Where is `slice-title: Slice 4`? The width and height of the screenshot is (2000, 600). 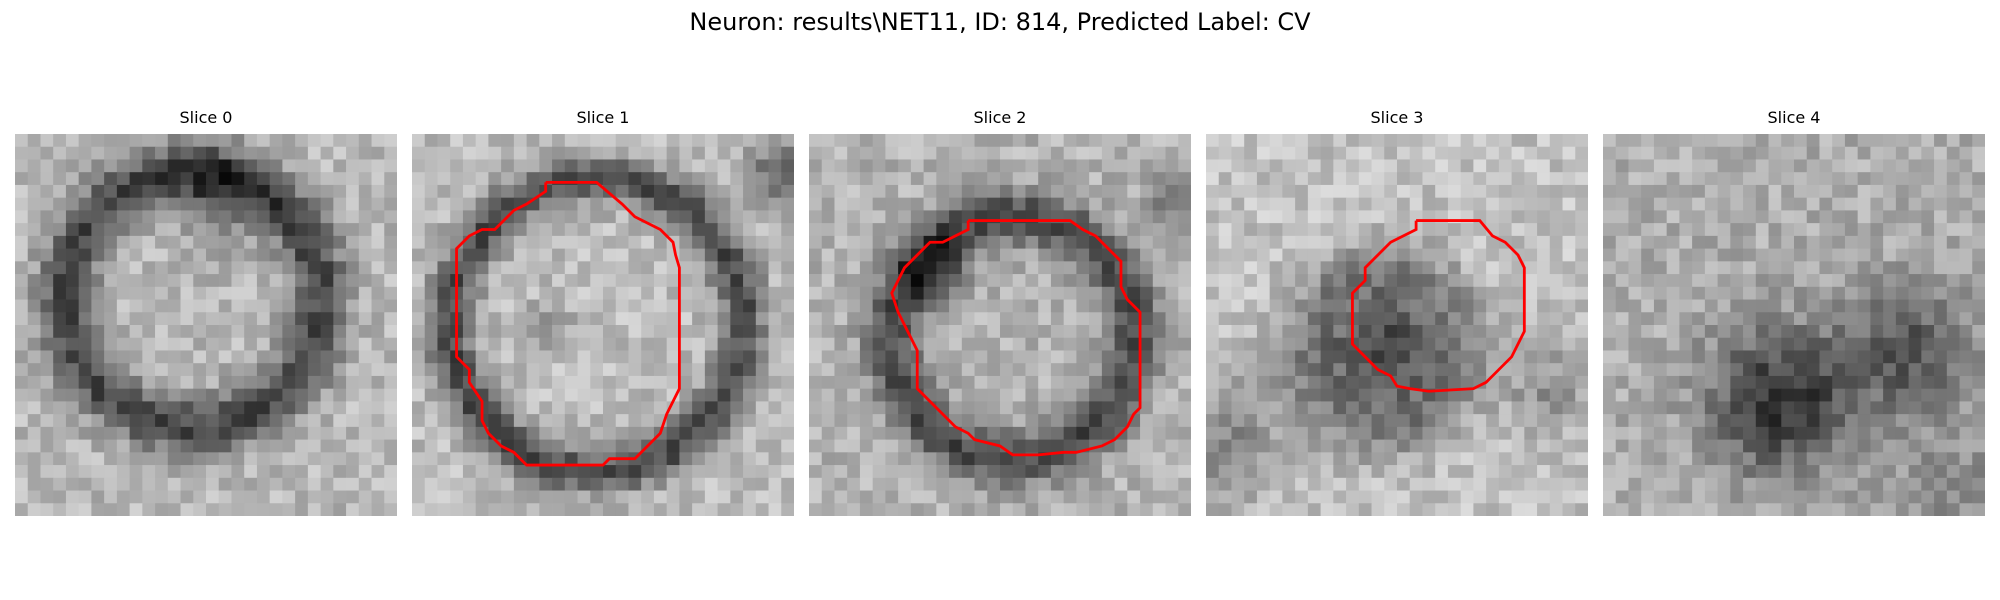
slice-title: Slice 4 is located at coordinates (1794, 117).